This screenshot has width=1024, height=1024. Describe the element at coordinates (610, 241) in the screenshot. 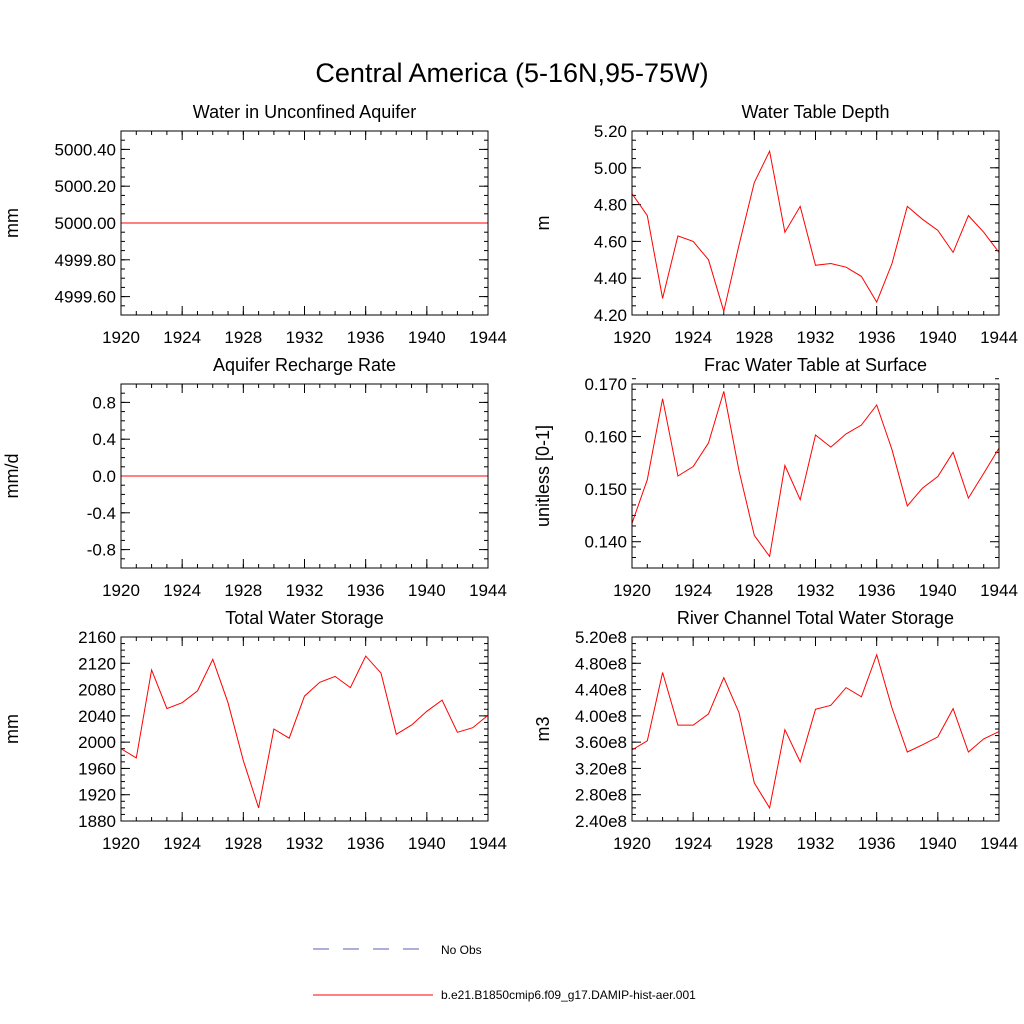

I see `y-tick-label: 4.60` at that location.